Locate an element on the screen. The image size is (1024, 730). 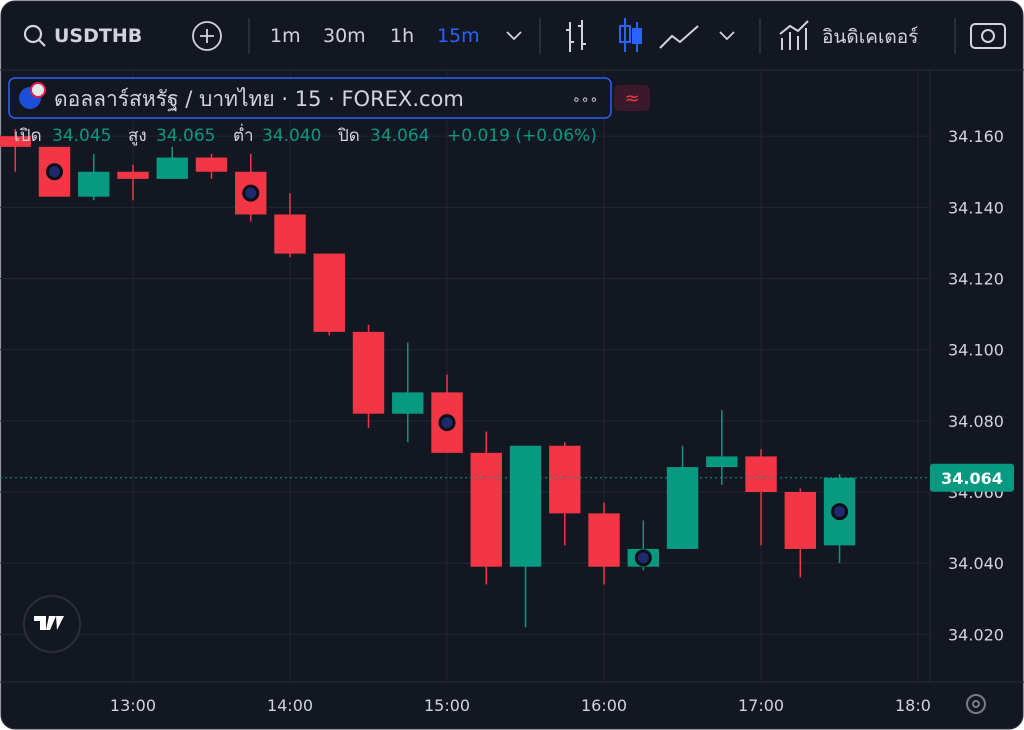
add-button is located at coordinates (207, 36).